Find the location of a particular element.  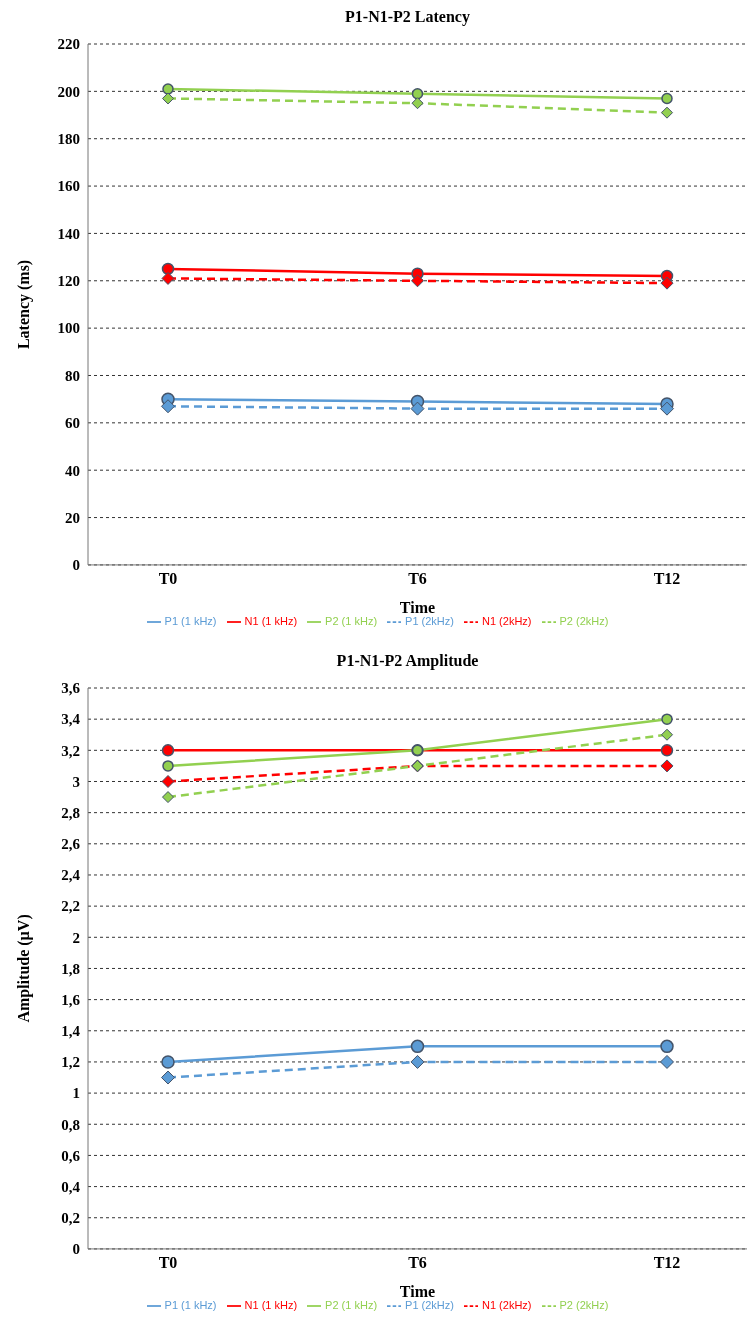

y-tick-label: 3,4 is located at coordinates (71, 719).